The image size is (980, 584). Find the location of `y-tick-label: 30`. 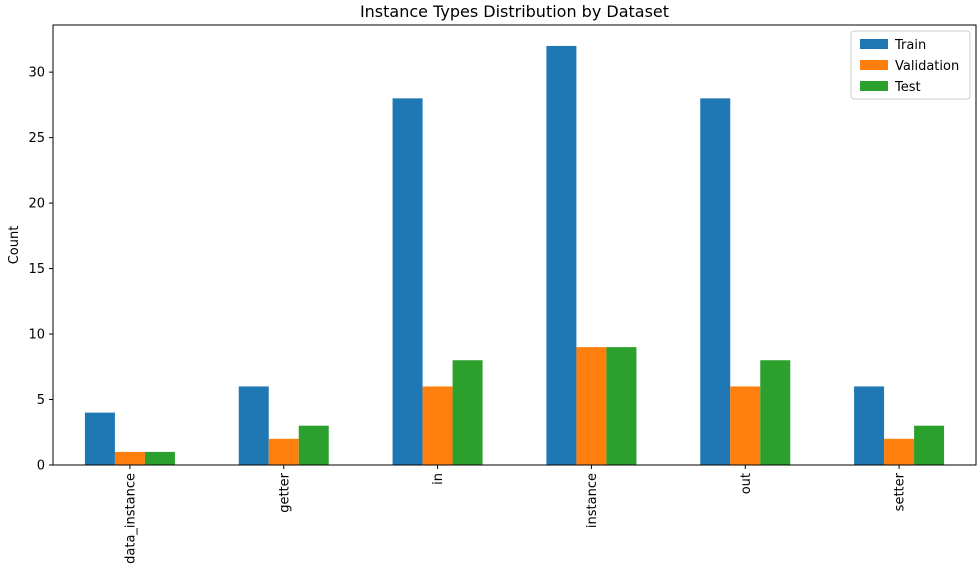

y-tick-label: 30 is located at coordinates (36, 73).